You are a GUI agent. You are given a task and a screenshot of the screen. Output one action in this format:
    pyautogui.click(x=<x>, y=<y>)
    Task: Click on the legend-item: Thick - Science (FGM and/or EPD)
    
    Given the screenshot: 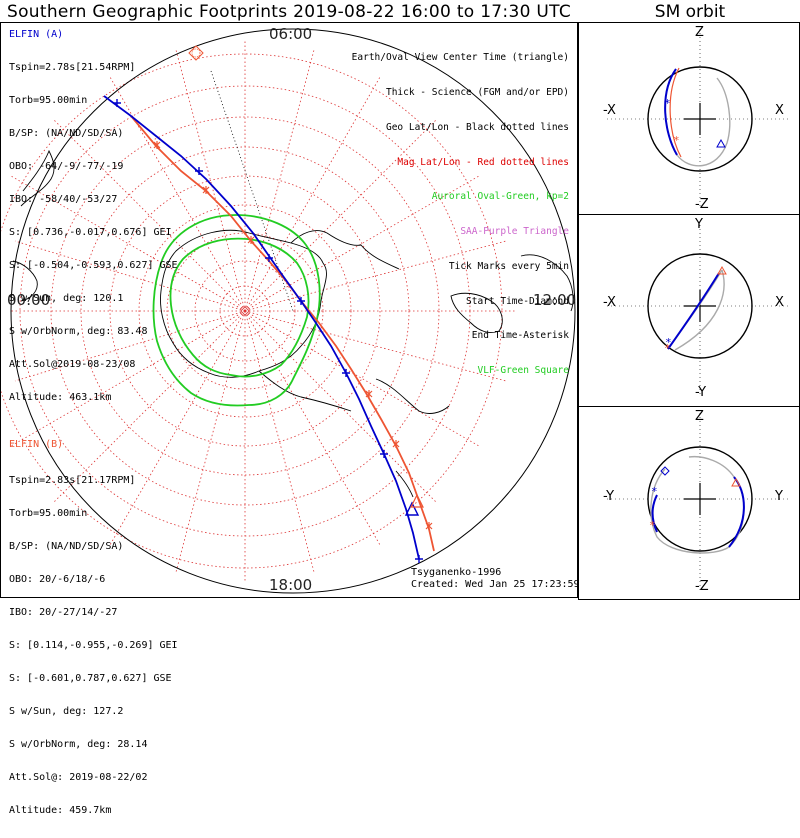 What is the action you would take?
    pyautogui.click(x=477, y=92)
    